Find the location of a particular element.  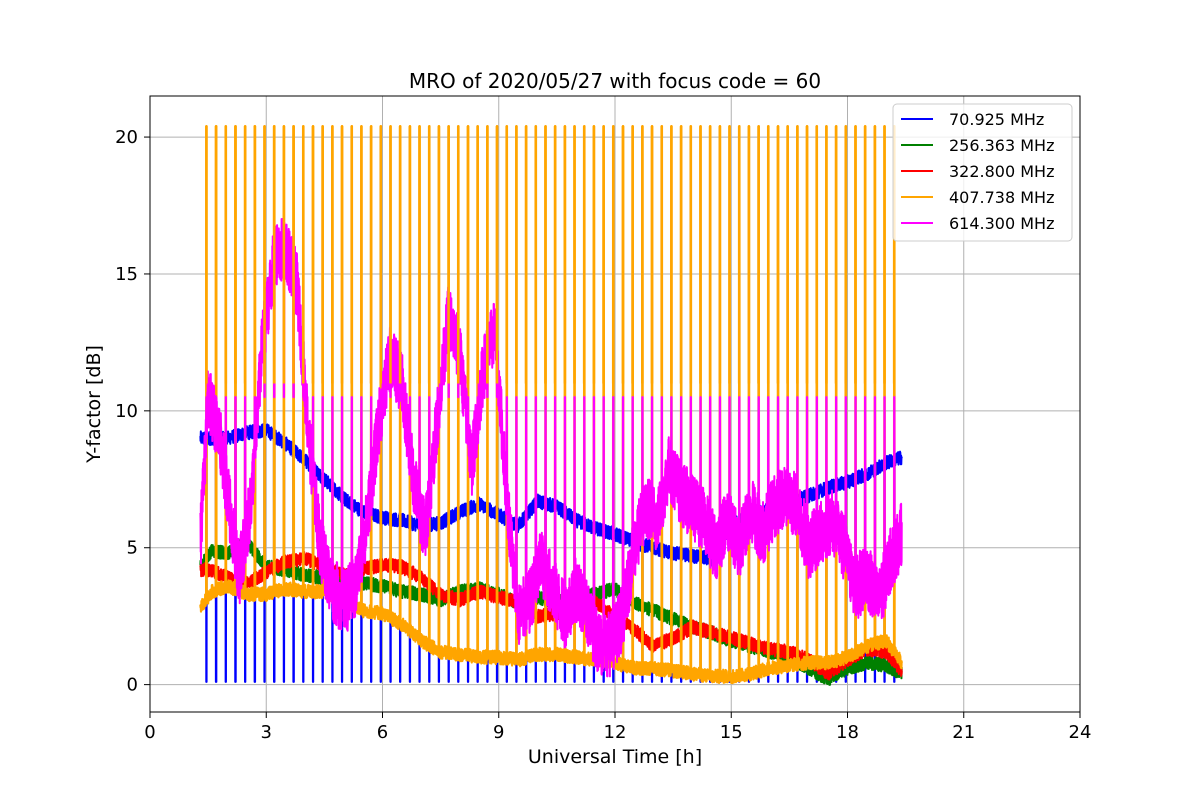

x-tick-label: 24 is located at coordinates (1080, 732).